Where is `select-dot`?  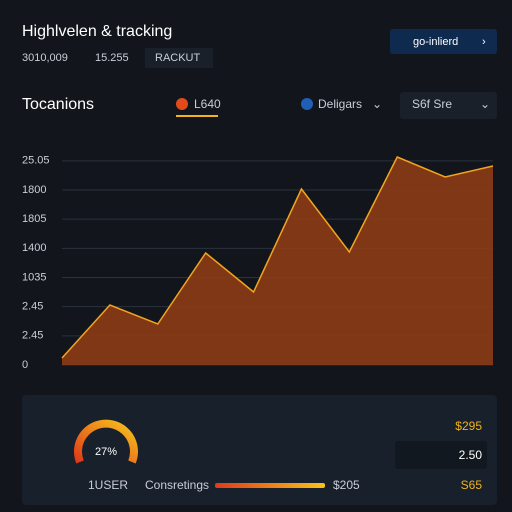
select-dot is located at coordinates (307, 104).